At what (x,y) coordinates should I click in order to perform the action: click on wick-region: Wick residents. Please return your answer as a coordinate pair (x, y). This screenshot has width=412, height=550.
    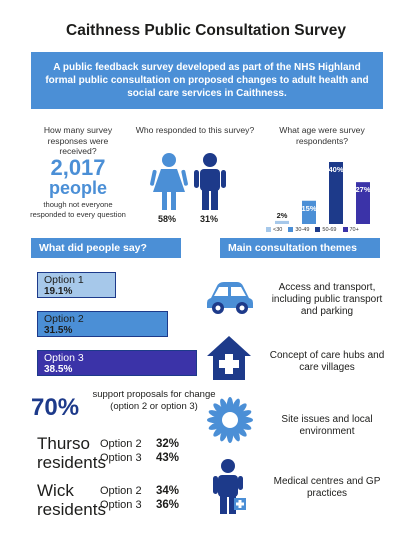
    Looking at the image, I should click on (71, 500).